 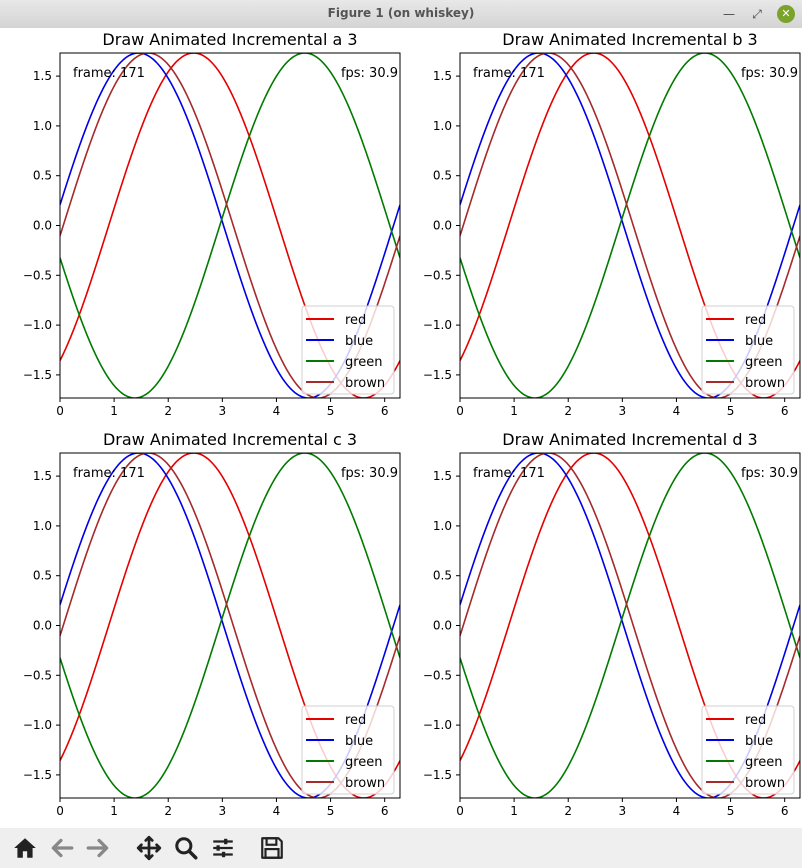 I want to click on navigation-toolbar, so click(x=401, y=848).